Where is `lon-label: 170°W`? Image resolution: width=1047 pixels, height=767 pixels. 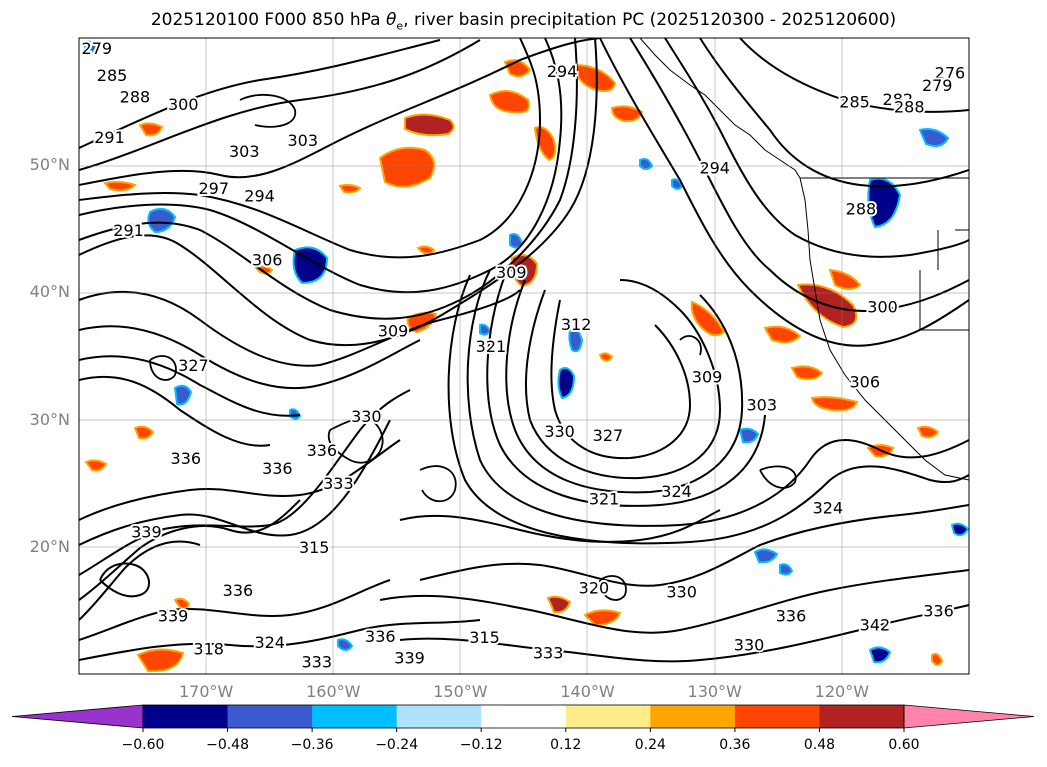 lon-label: 170°W is located at coordinates (206, 691).